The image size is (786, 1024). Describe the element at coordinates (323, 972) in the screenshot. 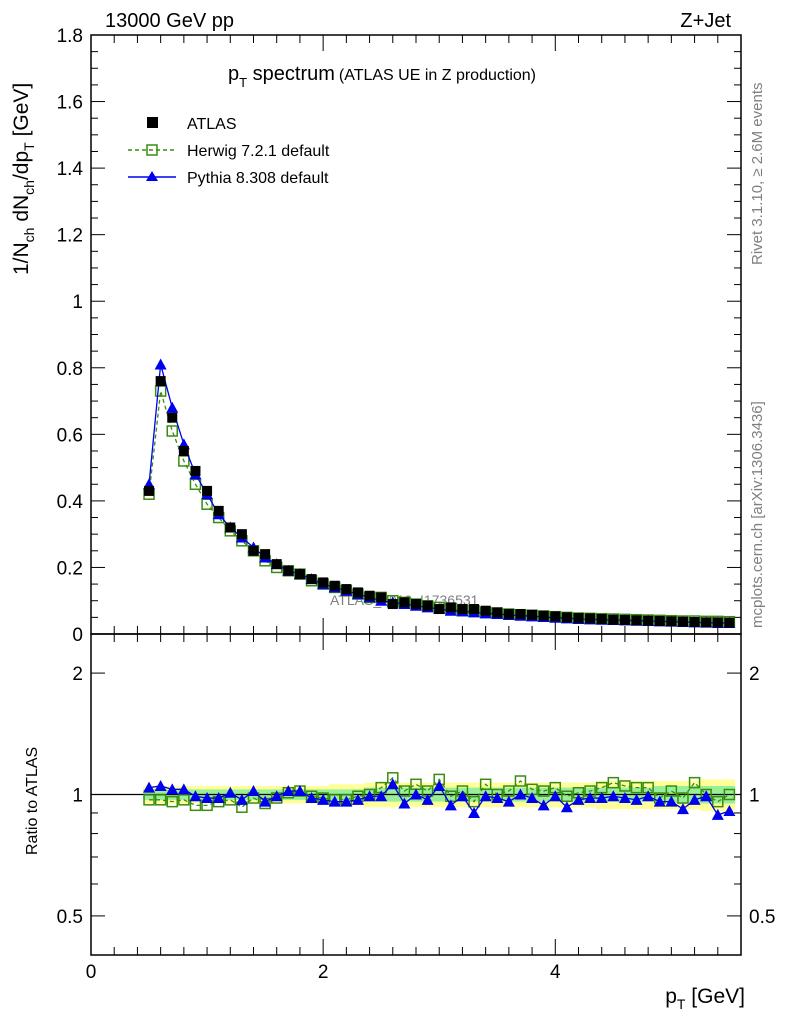

I see `ratio-x-tick-label: 2` at that location.